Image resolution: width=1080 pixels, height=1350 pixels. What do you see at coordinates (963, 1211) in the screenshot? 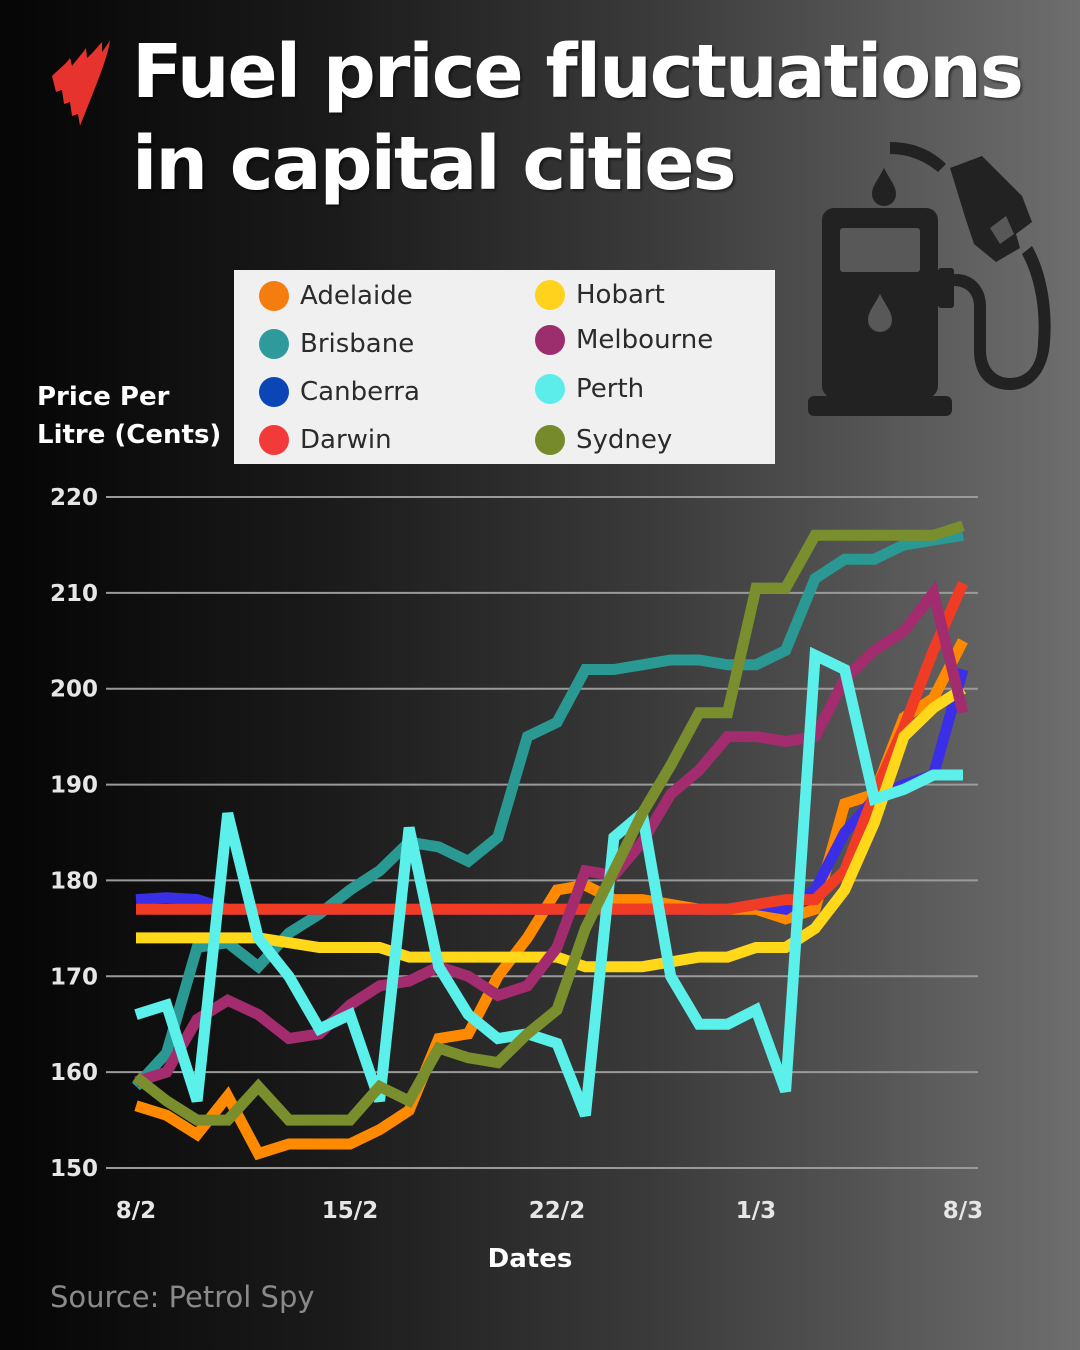
I see `x-tick-label: 8/3` at bounding box center [963, 1211].